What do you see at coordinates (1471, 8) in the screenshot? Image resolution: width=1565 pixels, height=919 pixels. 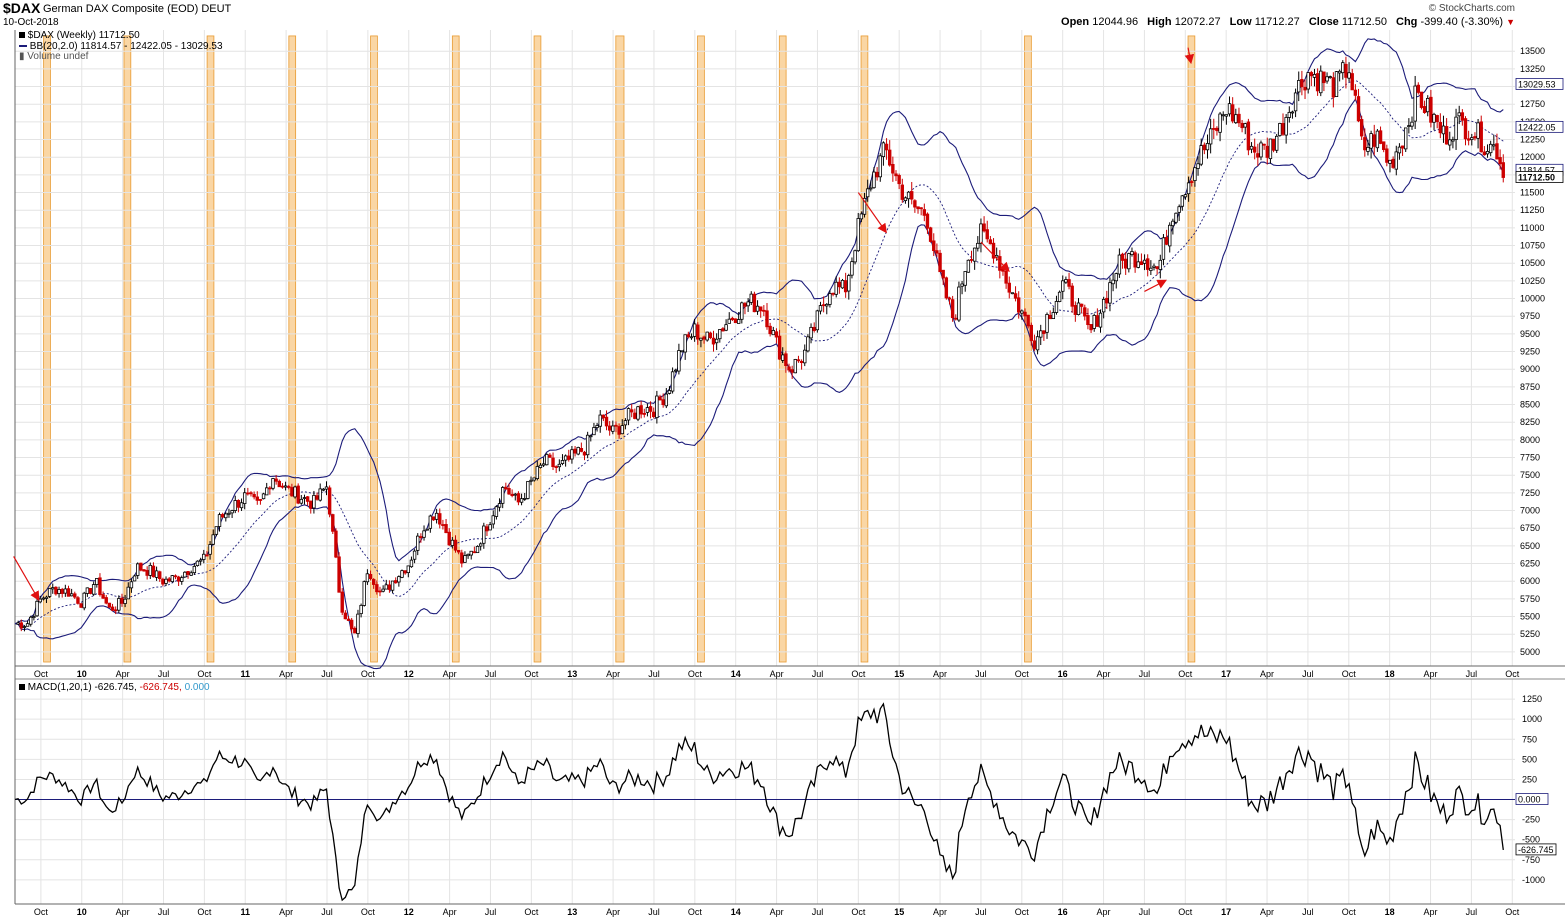 I see `copyright-link: © StockCharts.com` at bounding box center [1471, 8].